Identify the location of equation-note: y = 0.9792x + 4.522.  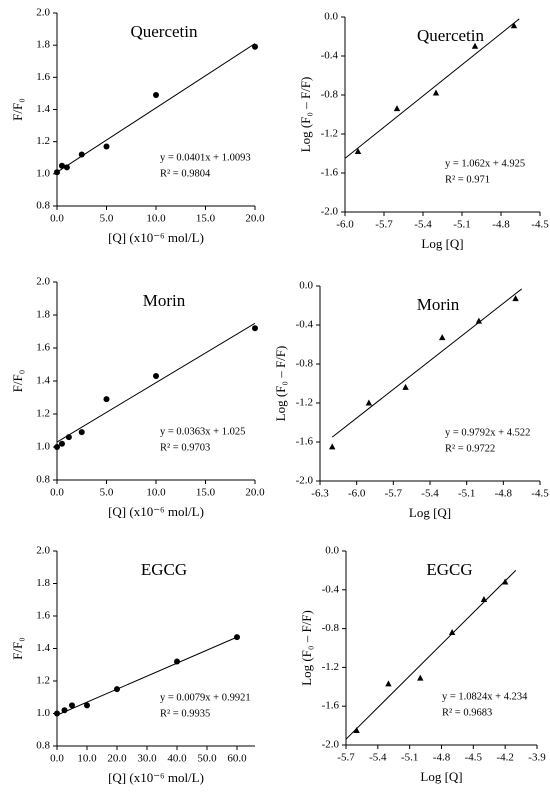
(487, 432).